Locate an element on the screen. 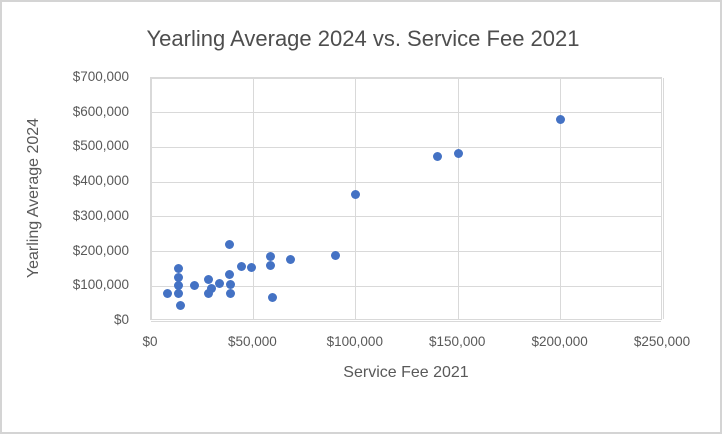  x-tick-label: $200,000 is located at coordinates (559, 341).